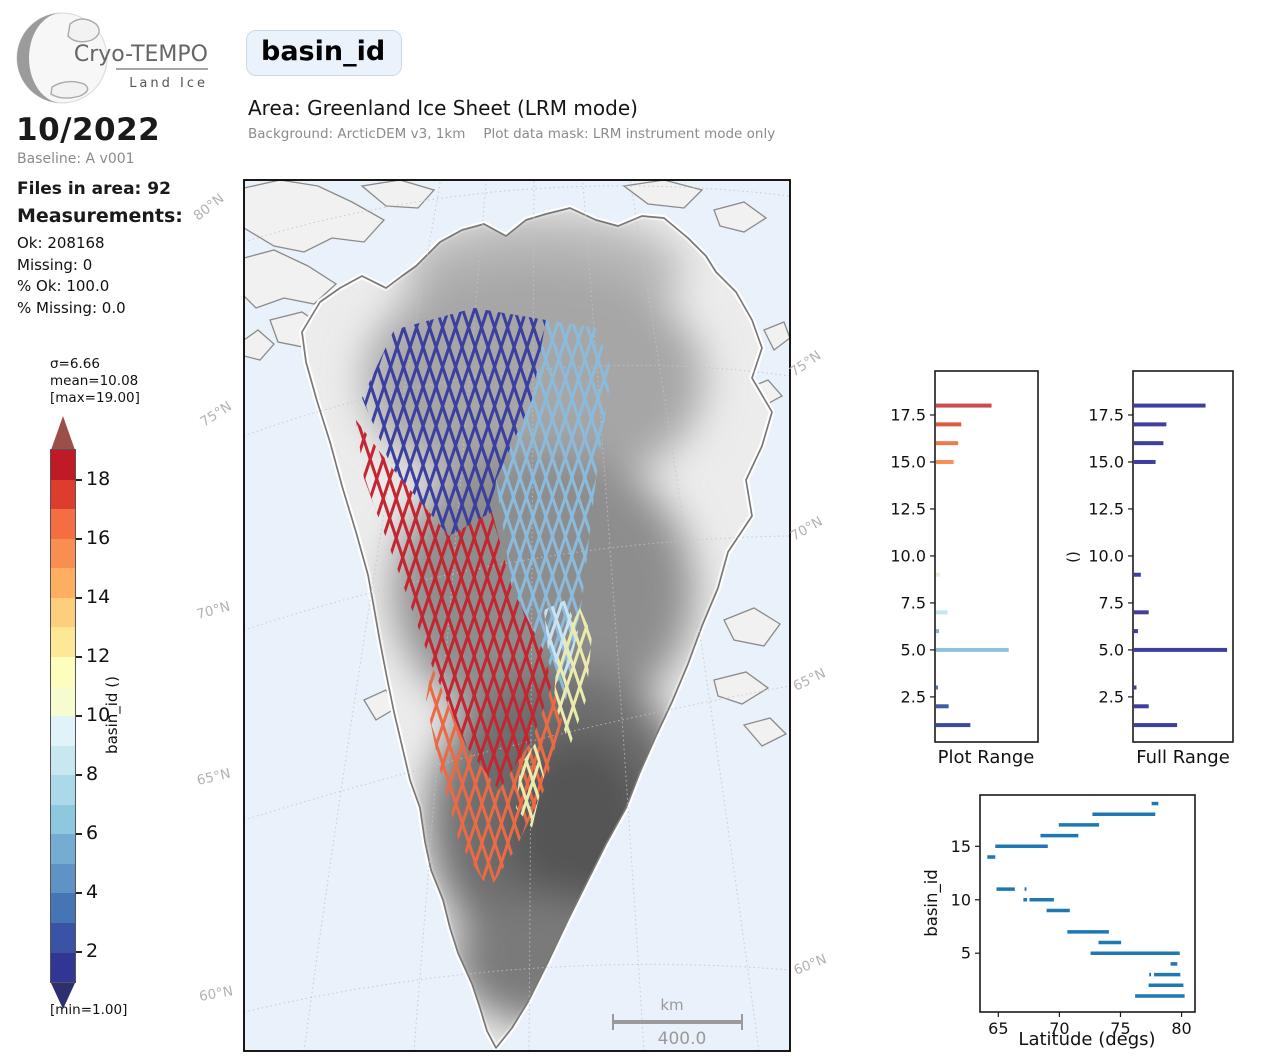  What do you see at coordinates (69, 89) in the screenshot?
I see `antarctica-icon` at bounding box center [69, 89].